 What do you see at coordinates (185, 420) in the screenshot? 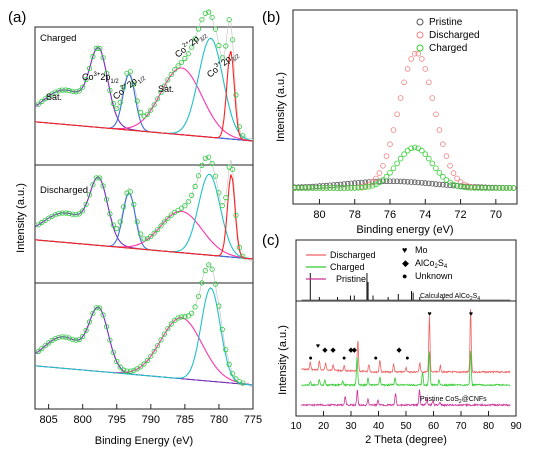
I see `x-tick-label: 785` at bounding box center [185, 420].